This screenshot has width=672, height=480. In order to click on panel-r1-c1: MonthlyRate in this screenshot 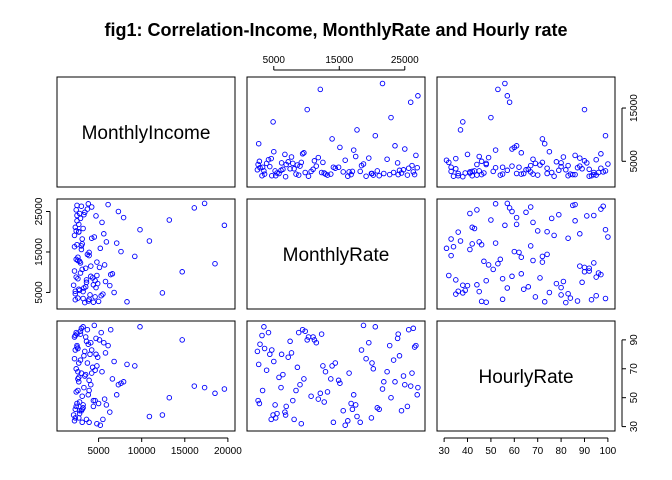, I will do `click(336, 254)`.